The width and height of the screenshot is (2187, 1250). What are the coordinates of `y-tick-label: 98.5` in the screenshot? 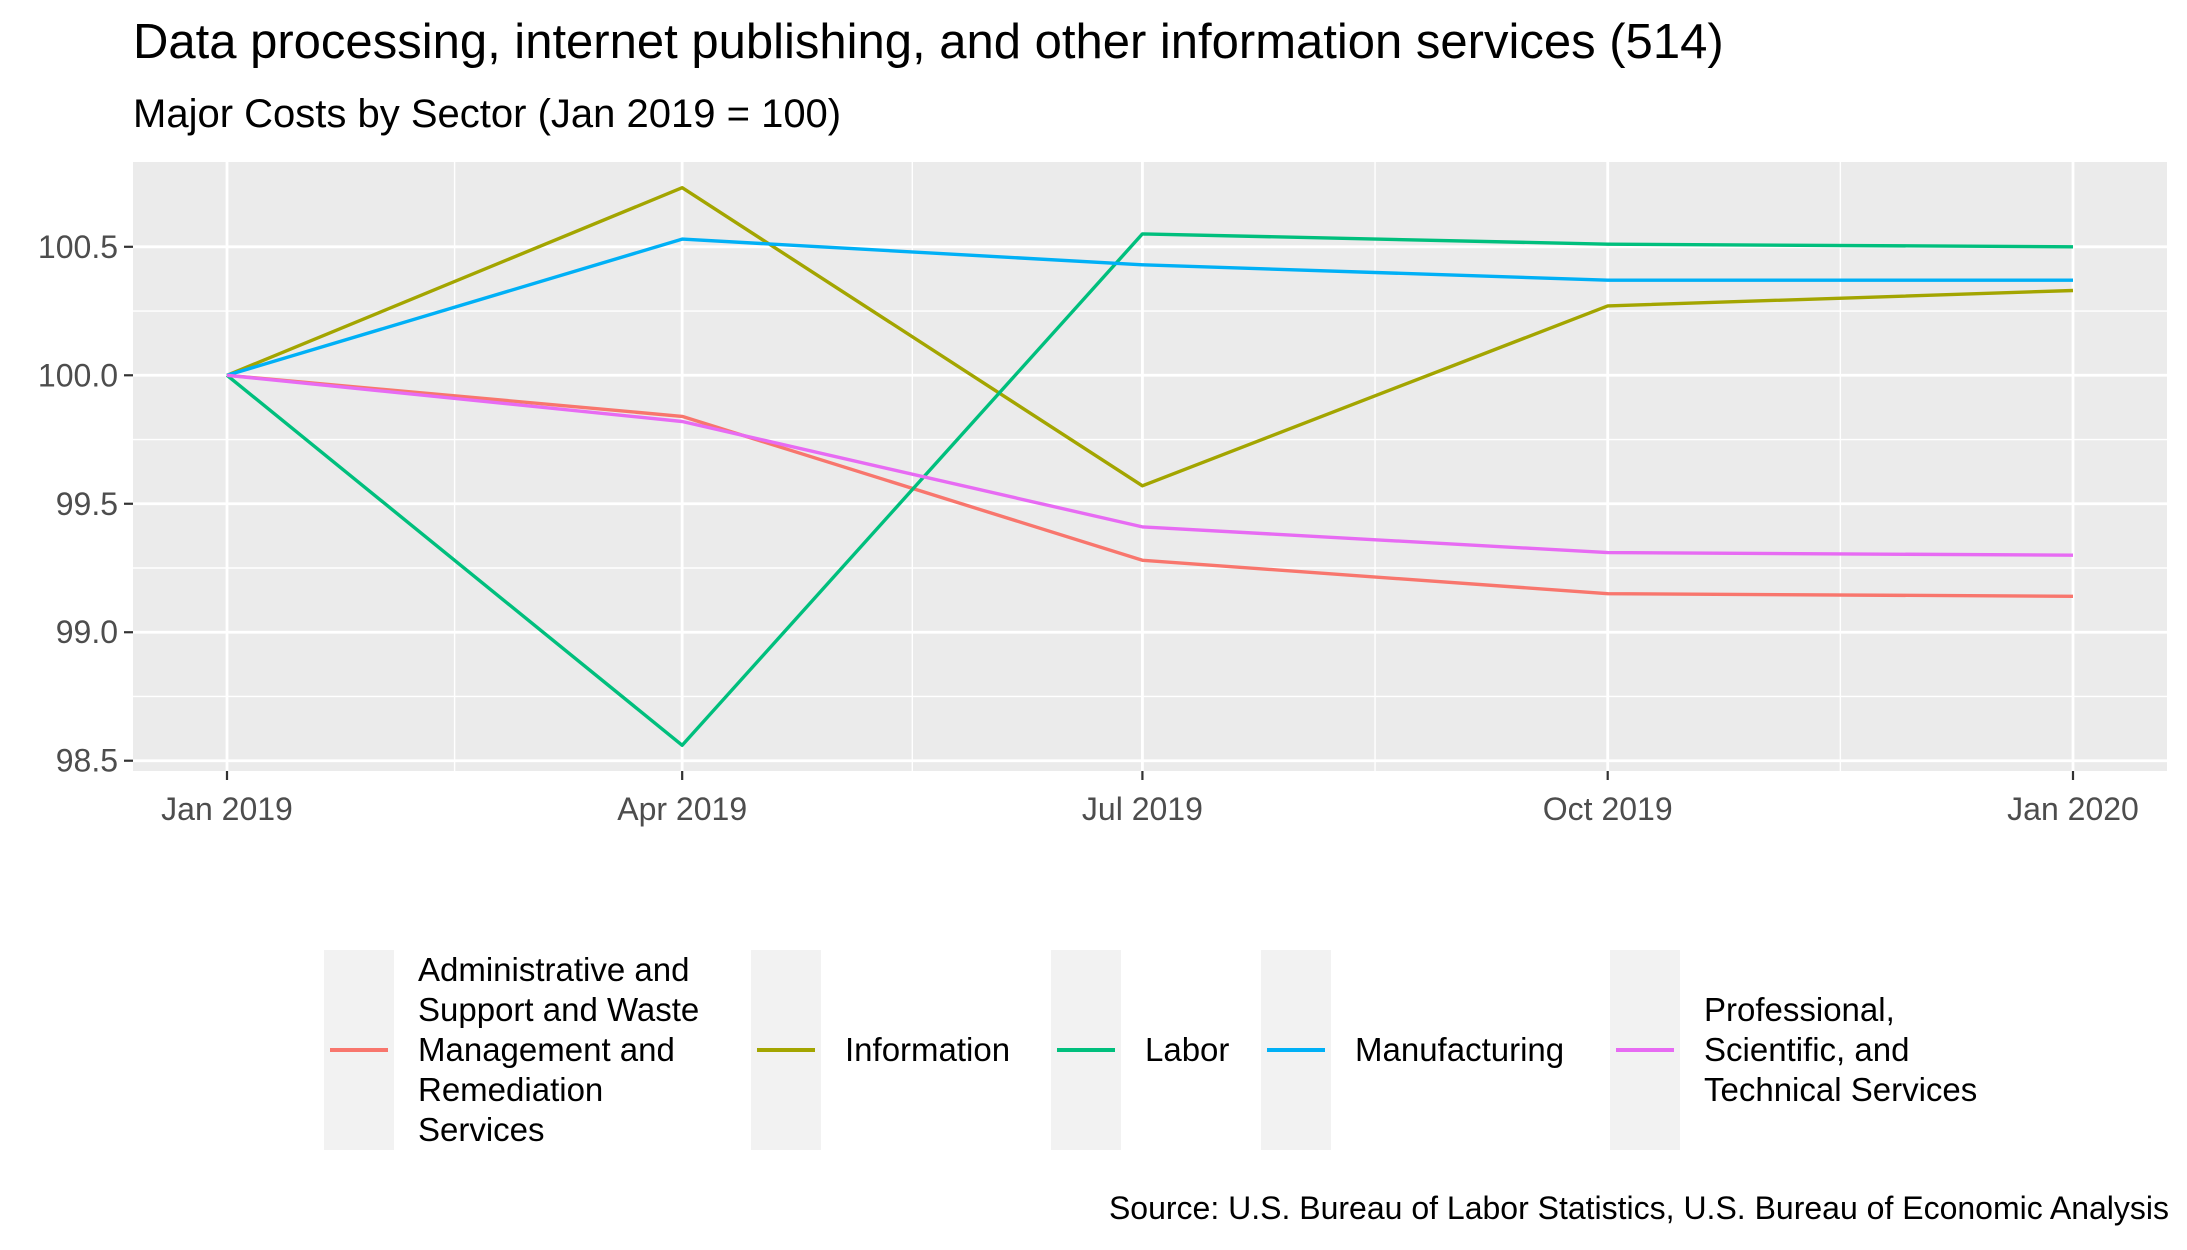 It's located at (87, 761).